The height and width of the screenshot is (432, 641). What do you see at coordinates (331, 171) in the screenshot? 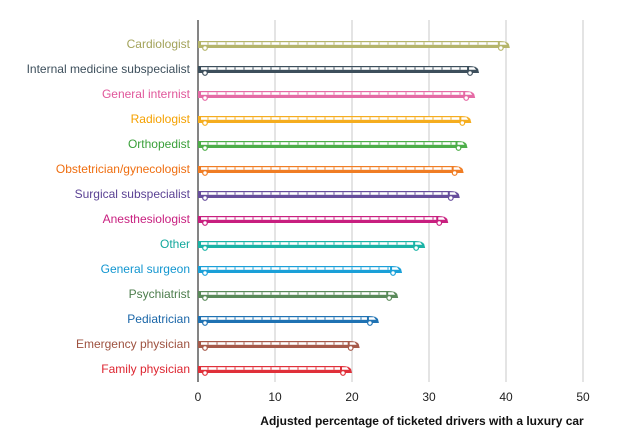
I see `bar-obstetrician-gynecologist` at bounding box center [331, 171].